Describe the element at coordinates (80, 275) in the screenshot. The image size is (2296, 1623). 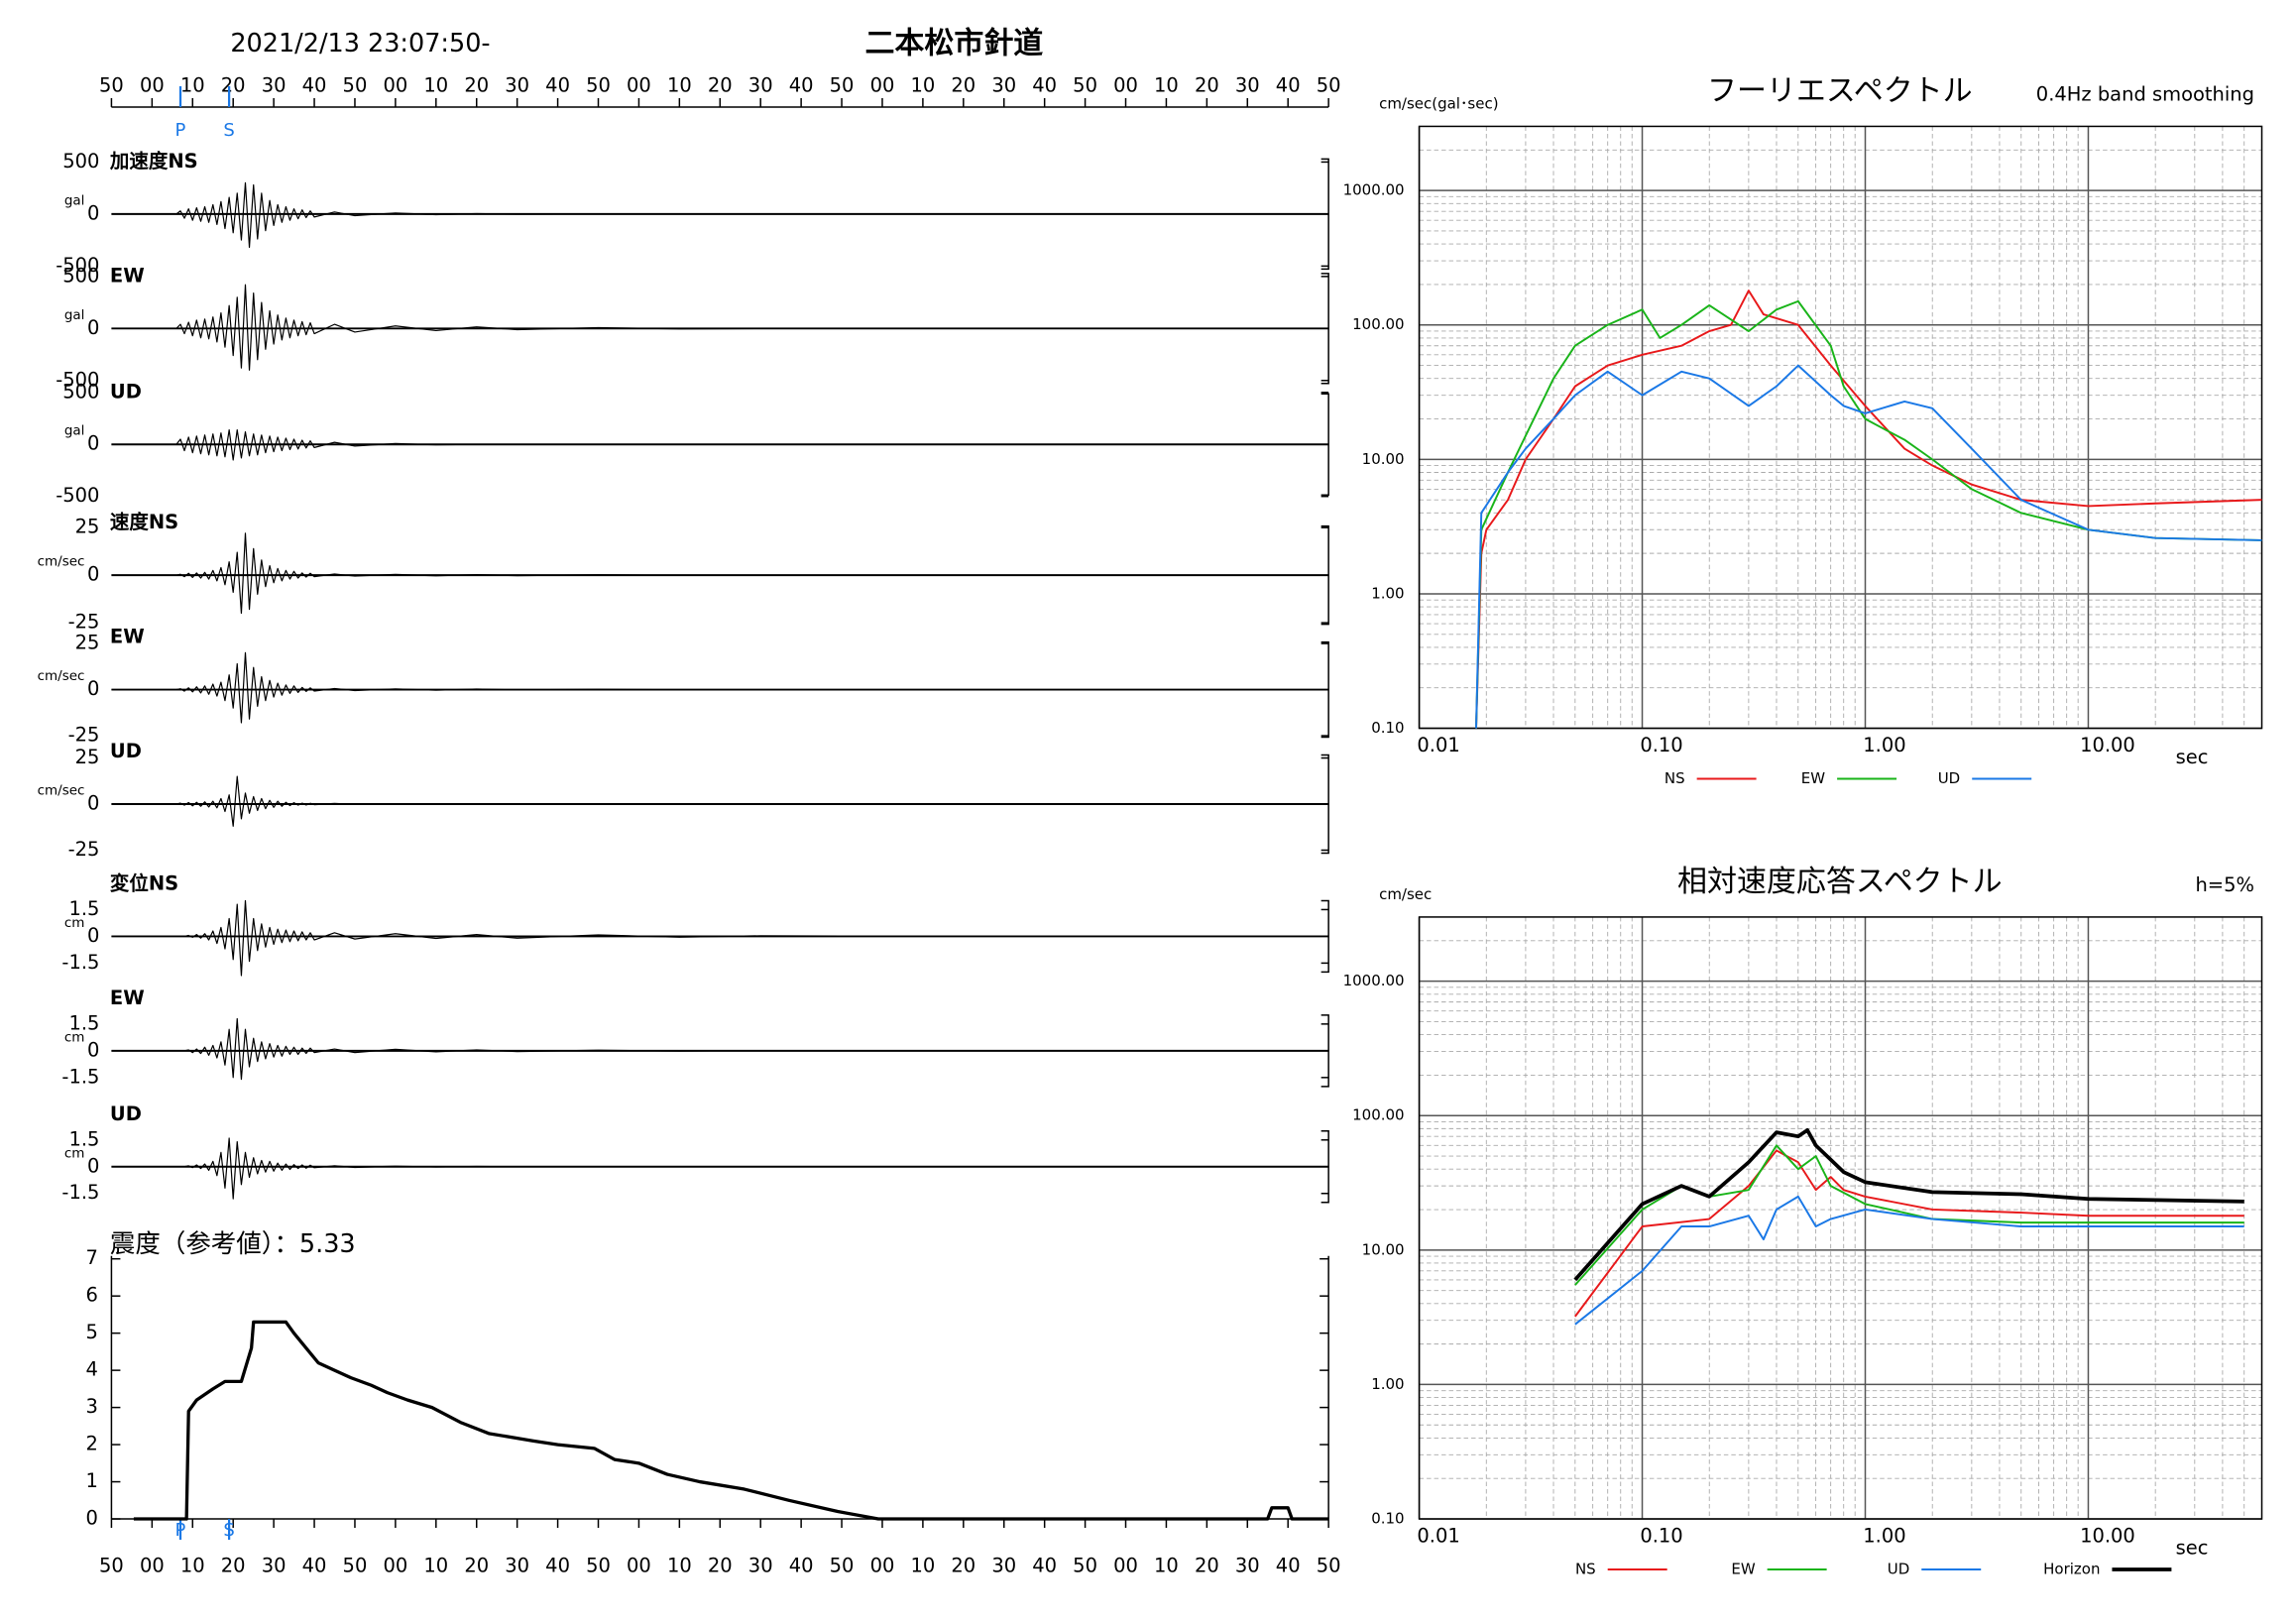
I see `y-tick-label: 500` at that location.